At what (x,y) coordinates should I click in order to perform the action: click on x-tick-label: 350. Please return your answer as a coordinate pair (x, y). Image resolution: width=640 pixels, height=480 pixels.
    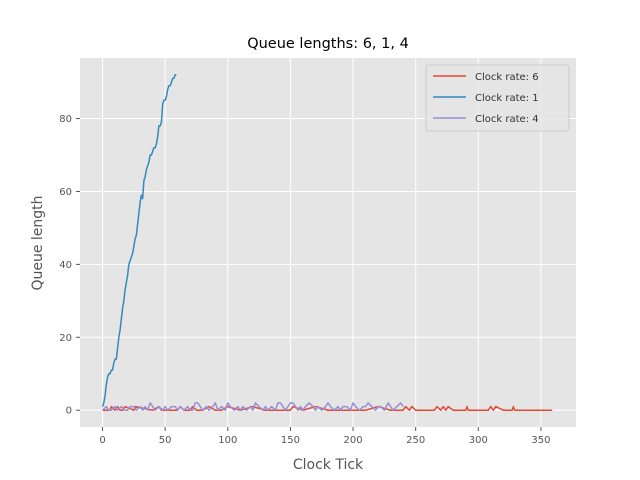
    Looking at the image, I should click on (540, 440).